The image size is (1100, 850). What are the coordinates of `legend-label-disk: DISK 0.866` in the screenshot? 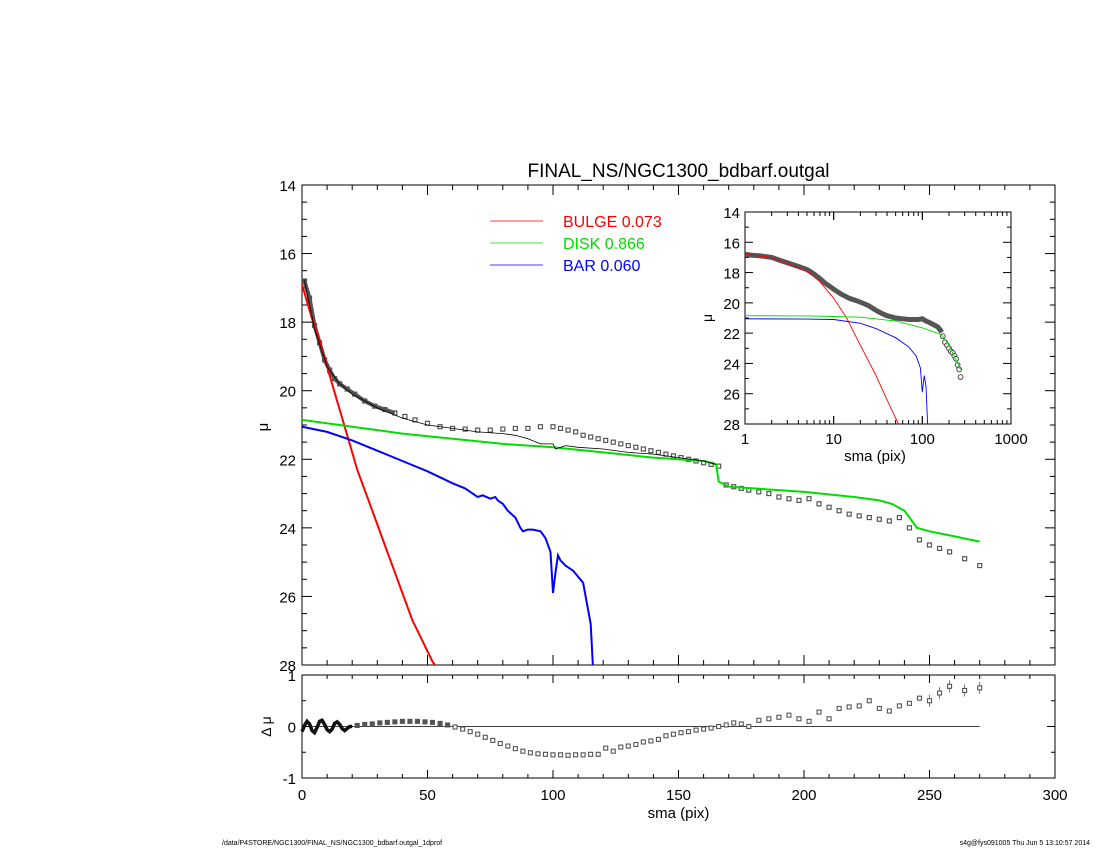 It's located at (604, 244).